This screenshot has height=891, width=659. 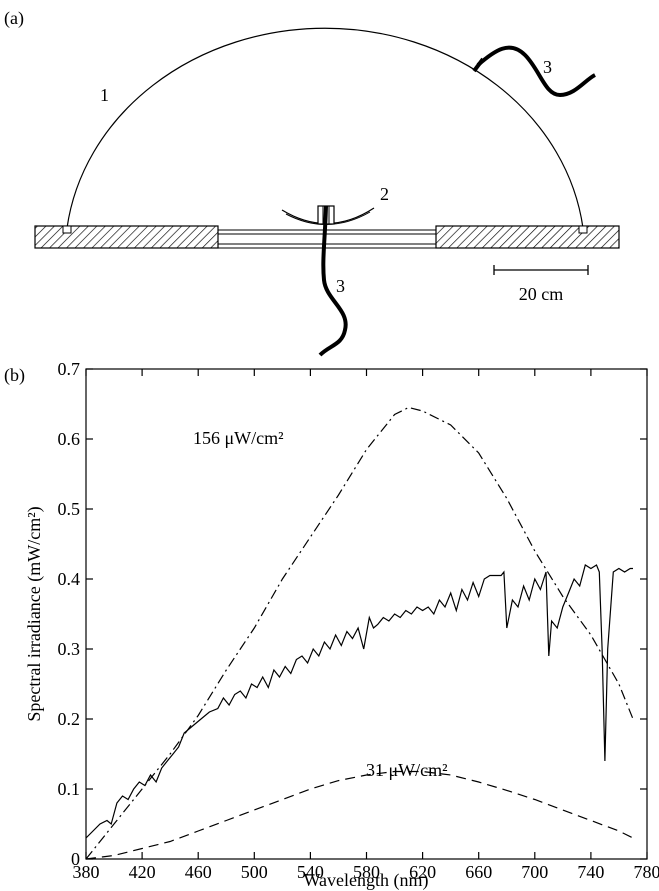 What do you see at coordinates (69, 369) in the screenshot?
I see `y-tick-label: 0.7` at bounding box center [69, 369].